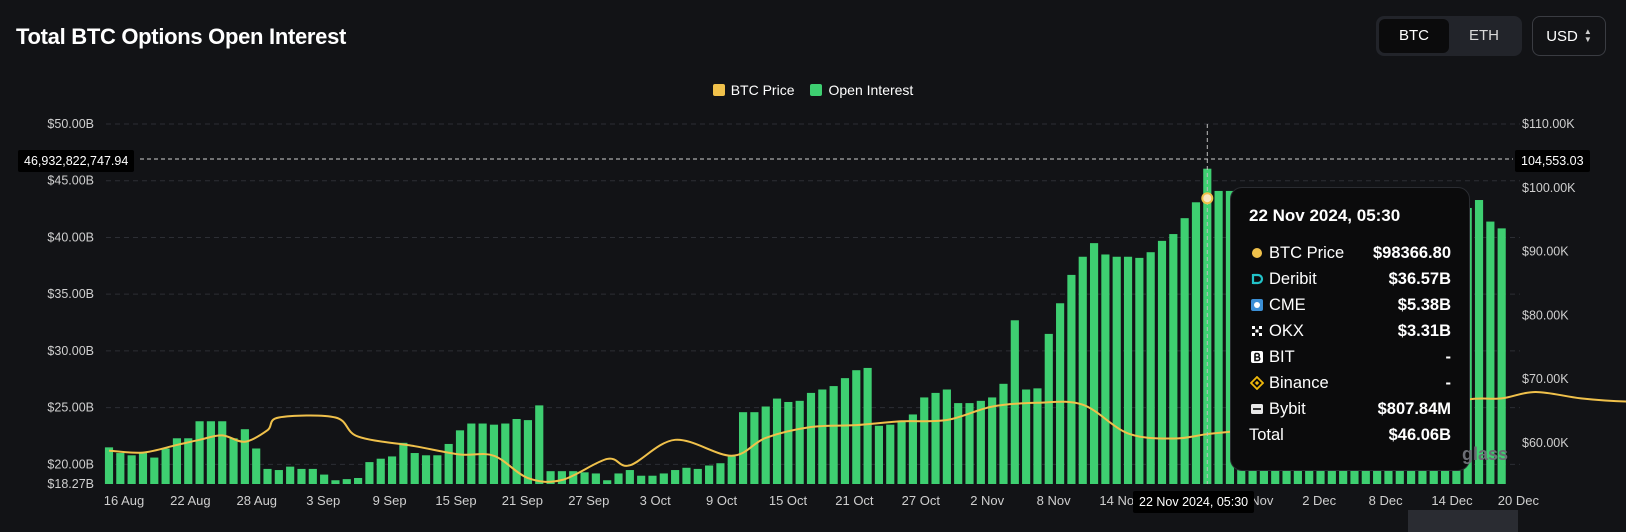 Image resolution: width=1626 pixels, height=532 pixels. Describe the element at coordinates (70, 464) in the screenshot. I see `left-axis-tick-label: $20.00B` at that location.